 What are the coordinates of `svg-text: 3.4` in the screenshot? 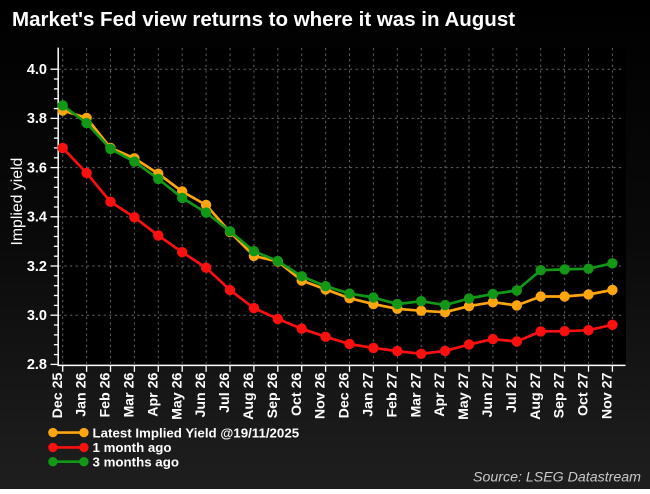 It's located at (37, 218).